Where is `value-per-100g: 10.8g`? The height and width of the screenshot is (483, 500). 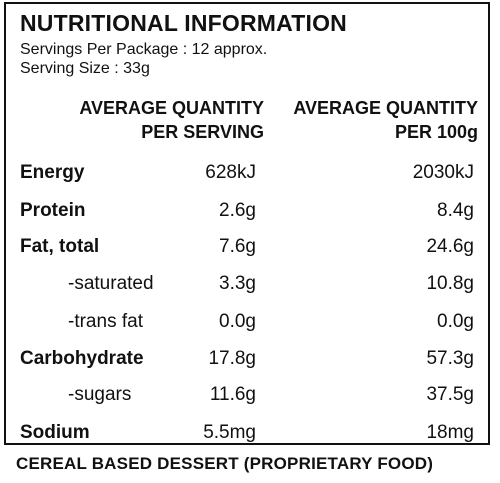
value-per-100g: 10.8g is located at coordinates (450, 283).